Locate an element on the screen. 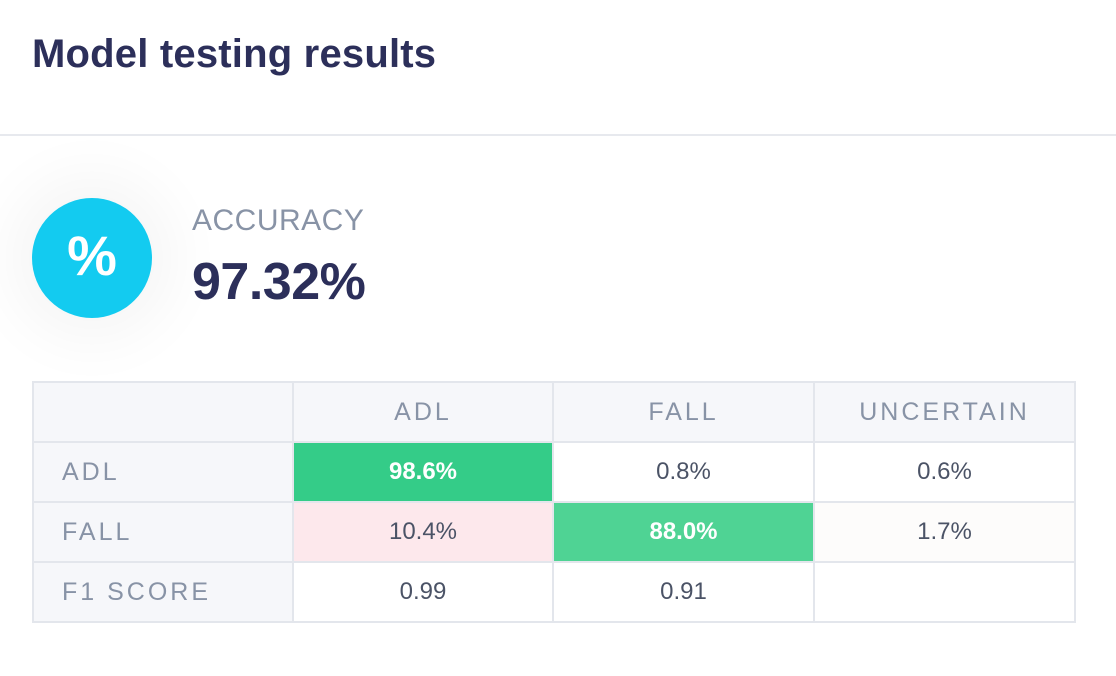  cell-fall-uncertain: 1.7% is located at coordinates (944, 532).